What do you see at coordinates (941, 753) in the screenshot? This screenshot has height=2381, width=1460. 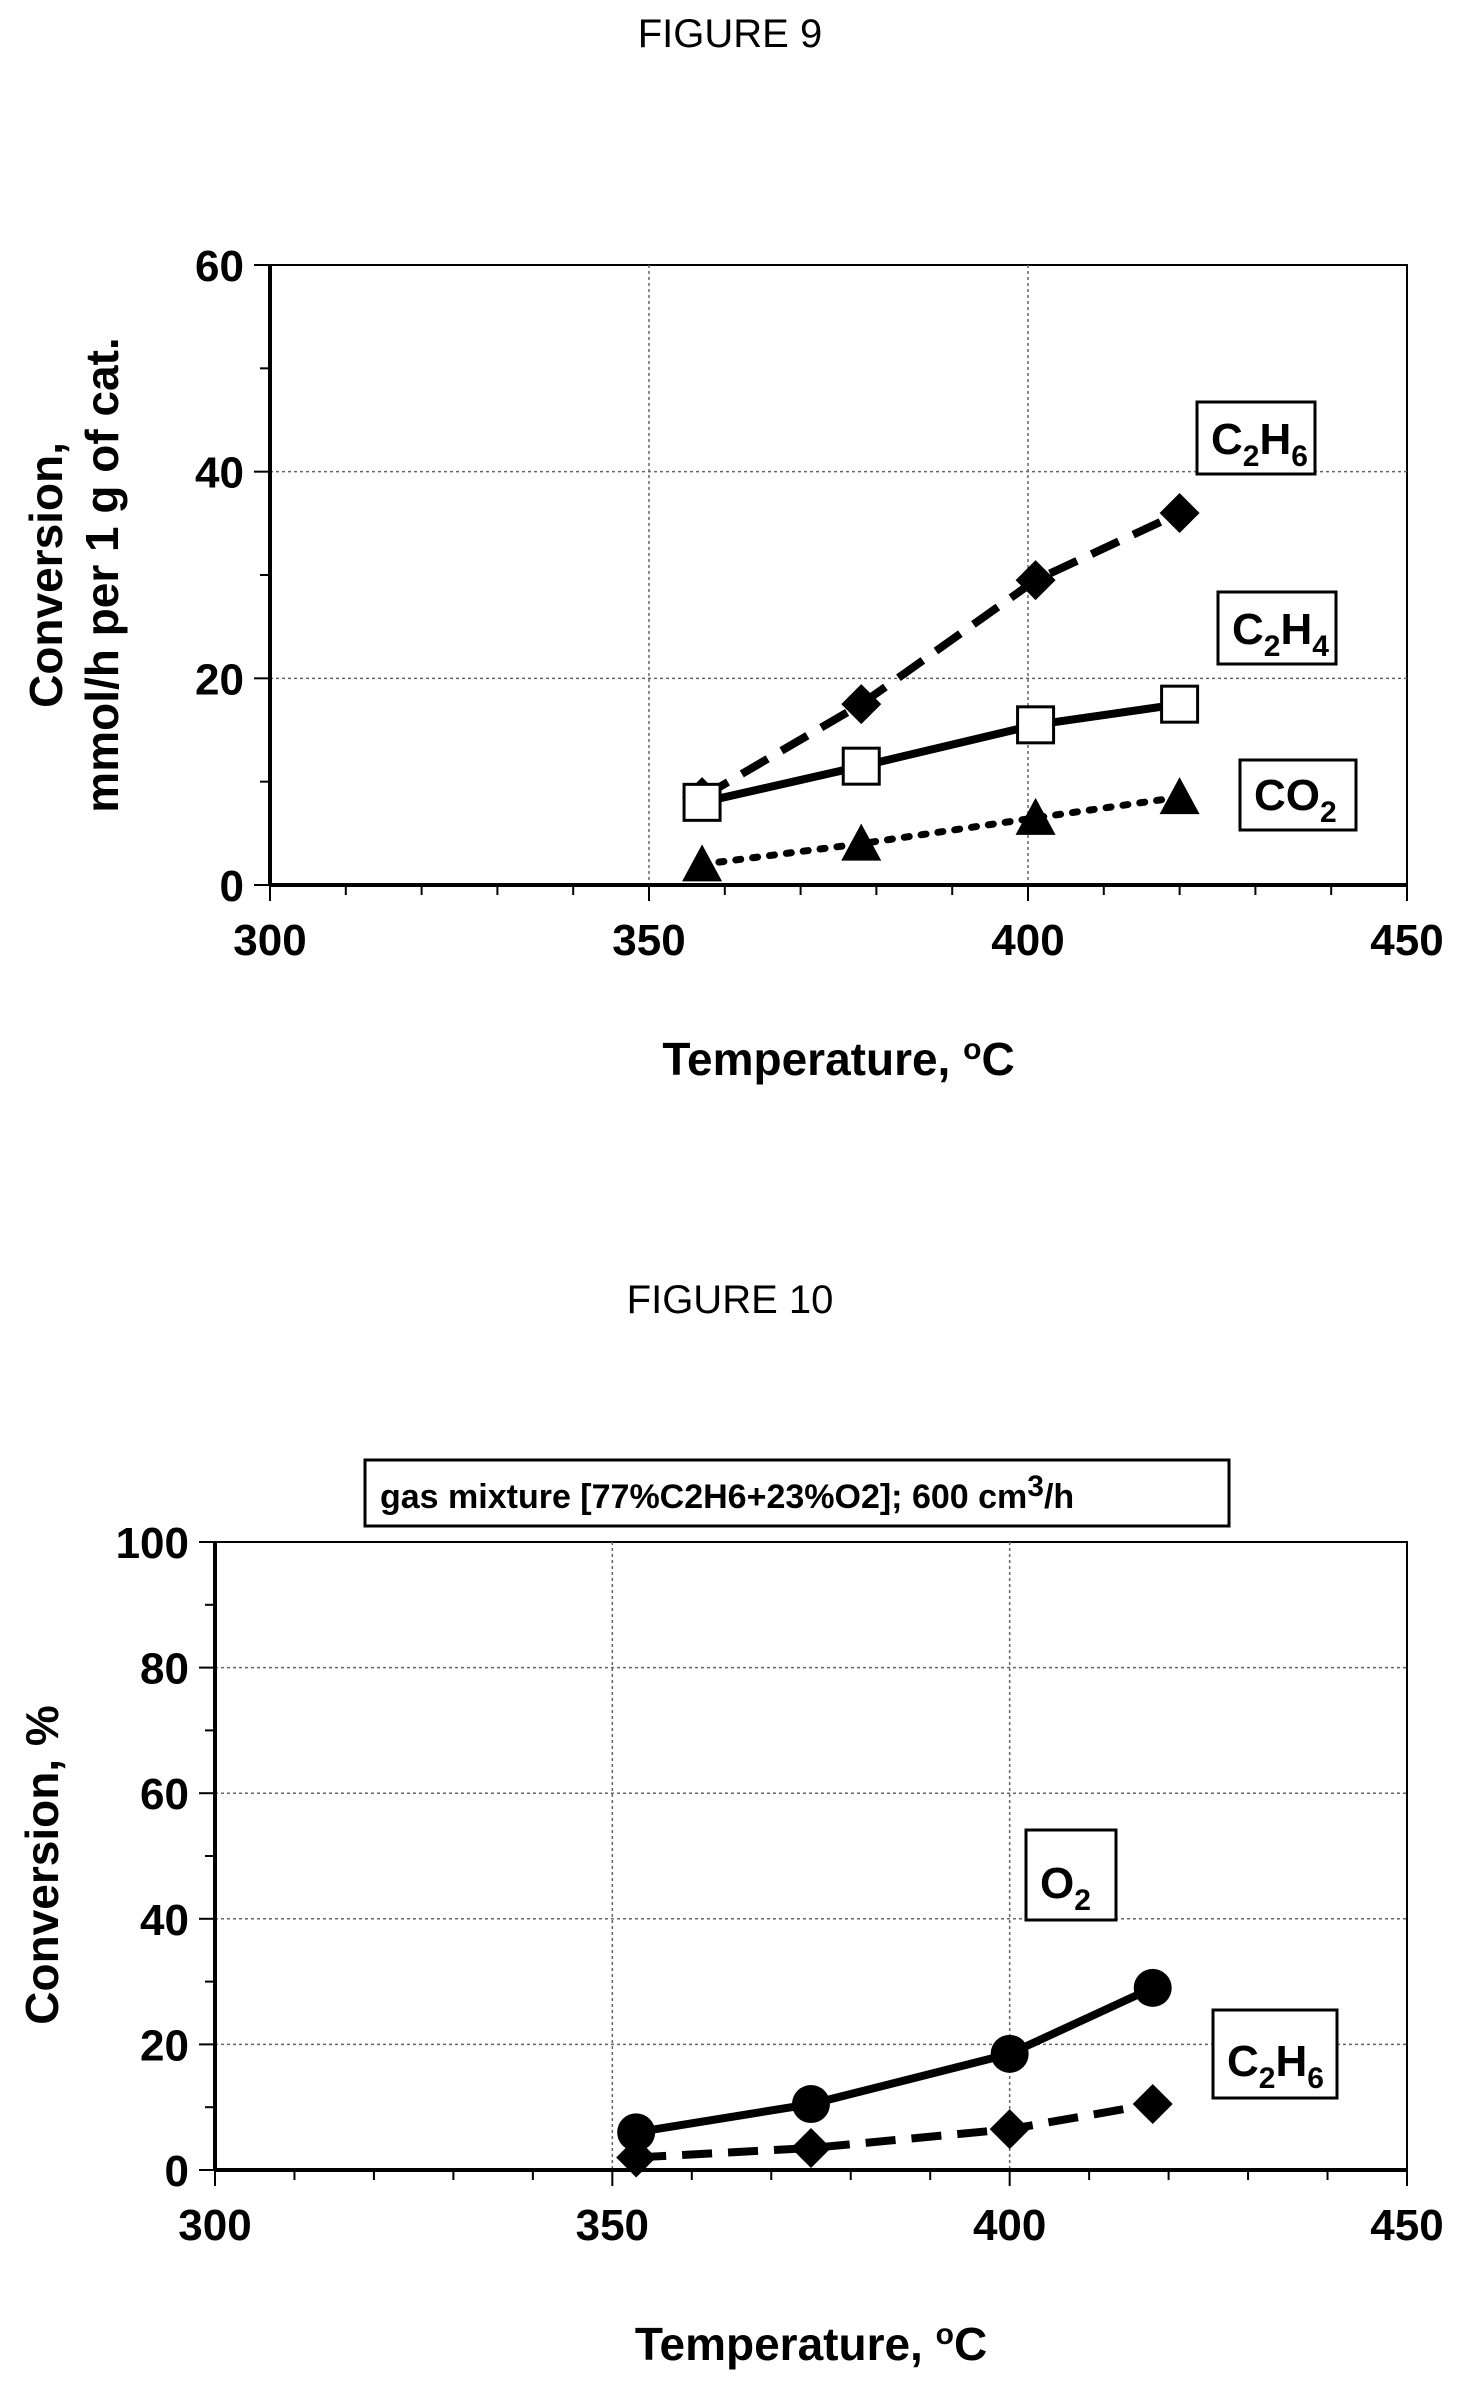 I see `fig9-series-line-c2h4` at bounding box center [941, 753].